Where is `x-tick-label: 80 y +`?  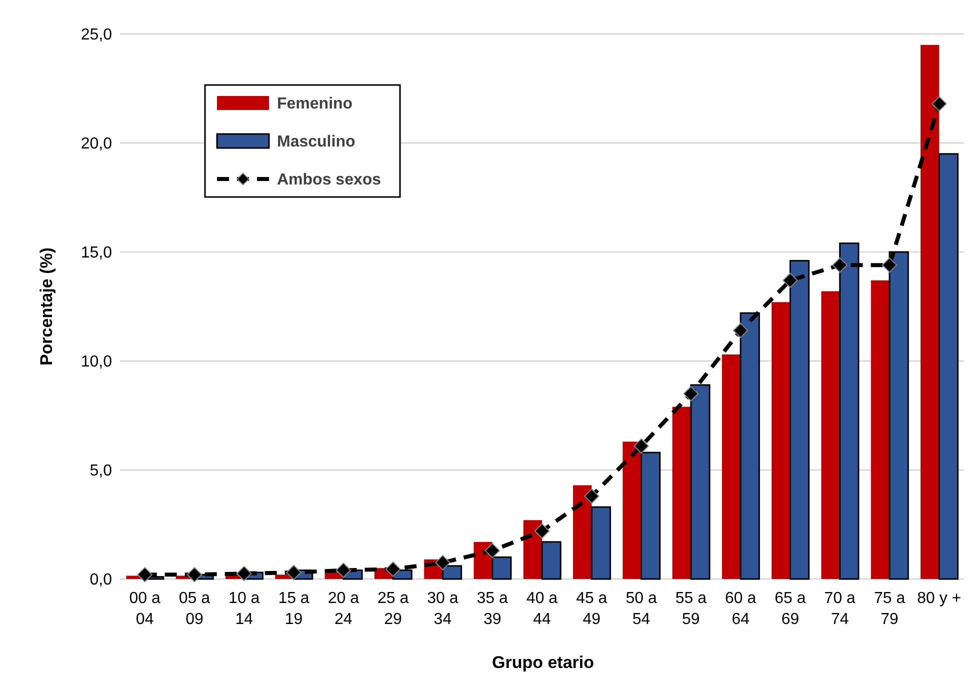 x-tick-label: 80 y + is located at coordinates (939, 598).